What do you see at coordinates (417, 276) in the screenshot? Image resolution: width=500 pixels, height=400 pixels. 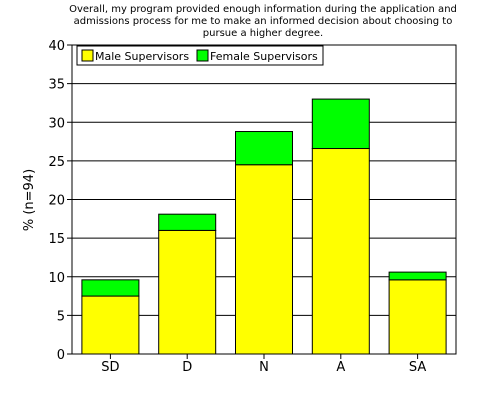 I see `bar-segment-female-sa` at bounding box center [417, 276].